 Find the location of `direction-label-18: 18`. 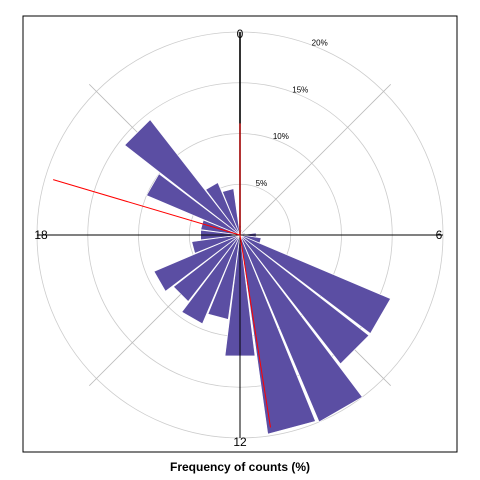

direction-label-18: 18 is located at coordinates (41, 235).